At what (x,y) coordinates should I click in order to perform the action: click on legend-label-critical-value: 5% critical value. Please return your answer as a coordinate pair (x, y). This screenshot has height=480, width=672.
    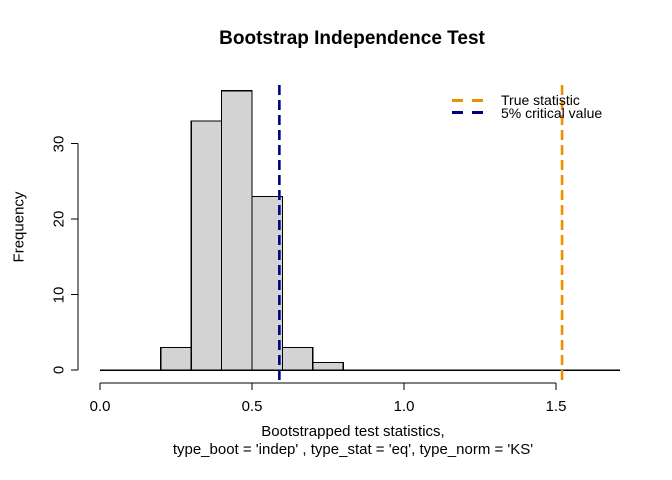
    Looking at the image, I should click on (552, 112).